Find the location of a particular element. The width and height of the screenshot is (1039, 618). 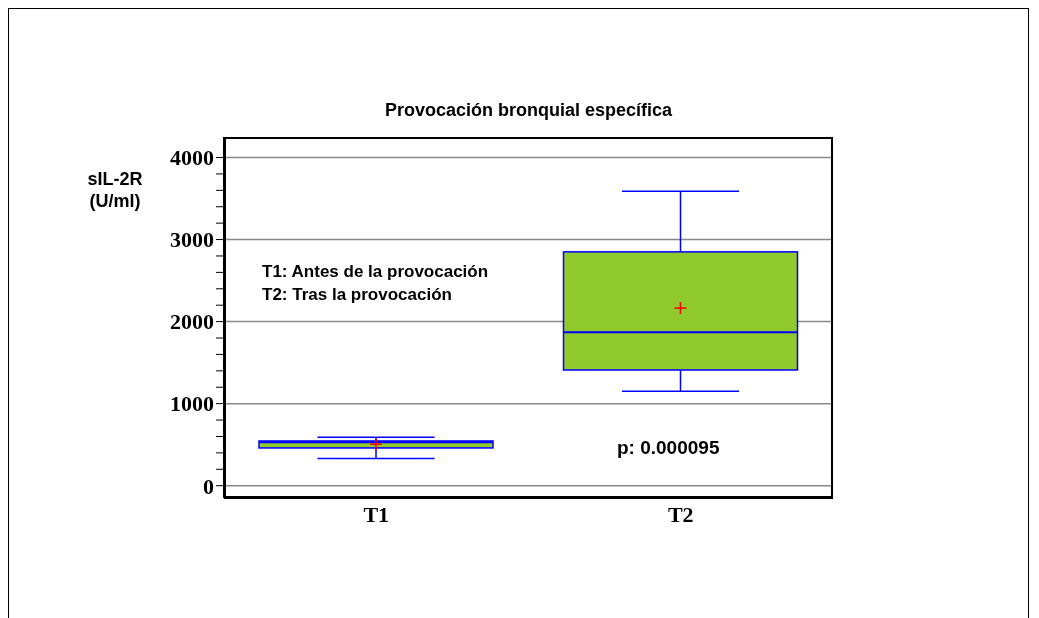

y-tick-label: 4000 is located at coordinates (192, 158).